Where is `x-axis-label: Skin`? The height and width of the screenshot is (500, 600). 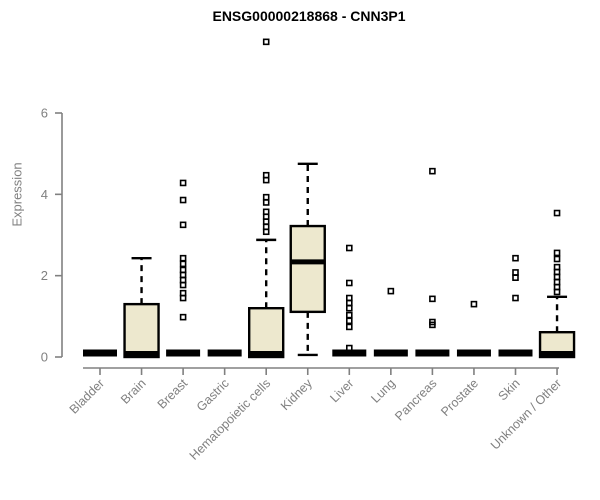
x-axis-label: Skin is located at coordinates (509, 389).